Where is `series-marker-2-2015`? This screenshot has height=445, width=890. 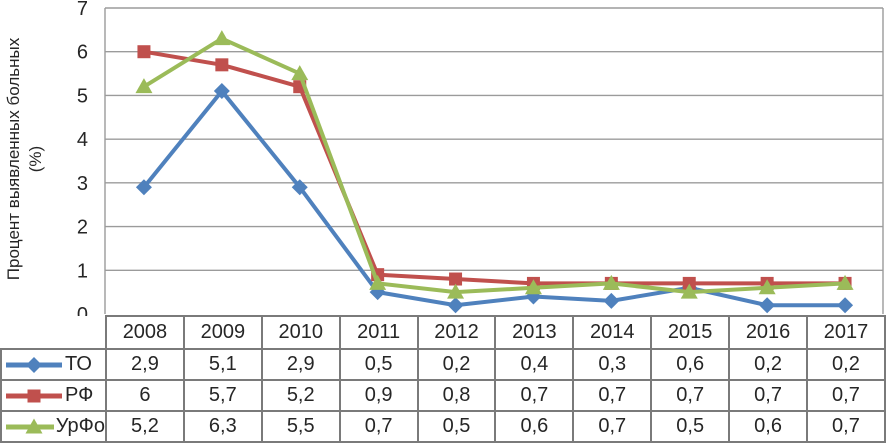 series-marker-2-2015 is located at coordinates (689, 291).